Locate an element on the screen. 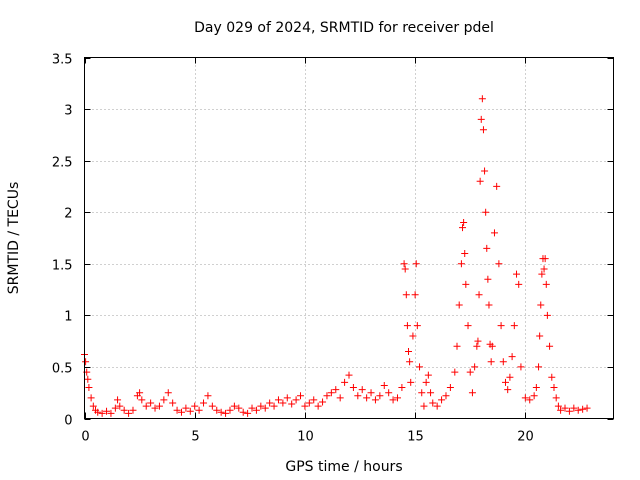  y-tick-label: 0.5 is located at coordinates (62, 369).